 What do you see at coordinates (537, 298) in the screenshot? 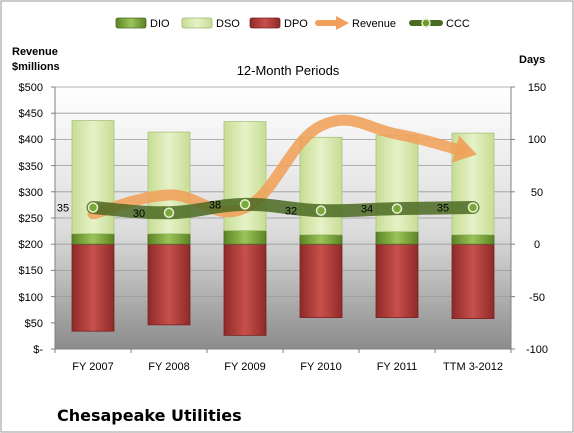
I see `right-tick-label: -50` at bounding box center [537, 298].